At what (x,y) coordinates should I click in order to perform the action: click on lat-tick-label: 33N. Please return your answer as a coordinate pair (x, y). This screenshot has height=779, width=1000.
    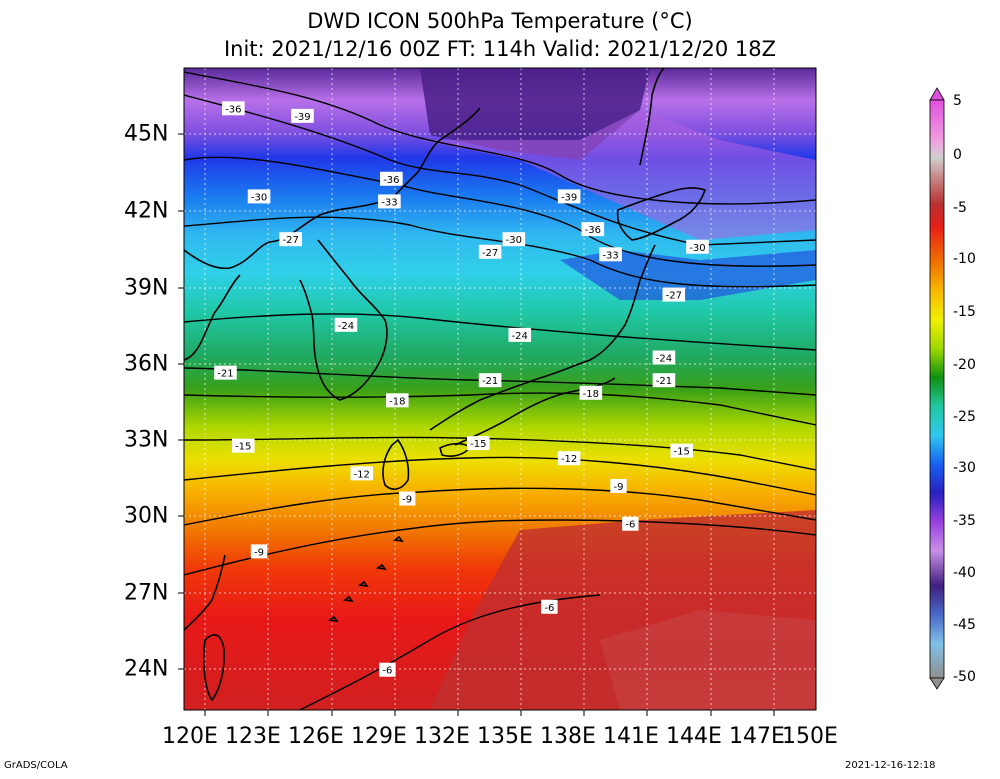
    Looking at the image, I should click on (146, 440).